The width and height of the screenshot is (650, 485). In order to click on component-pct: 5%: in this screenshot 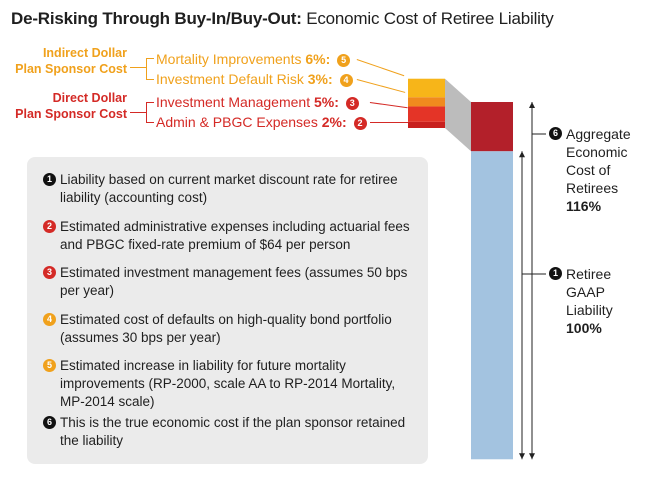, I will do `click(326, 102)`.